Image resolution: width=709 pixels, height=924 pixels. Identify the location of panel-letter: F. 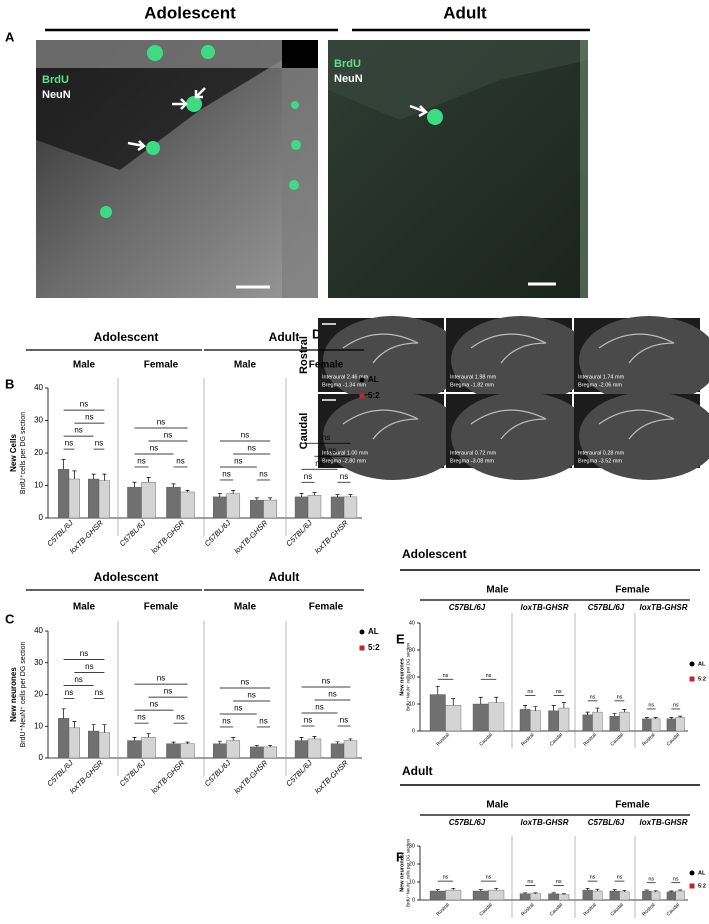
(400, 856).